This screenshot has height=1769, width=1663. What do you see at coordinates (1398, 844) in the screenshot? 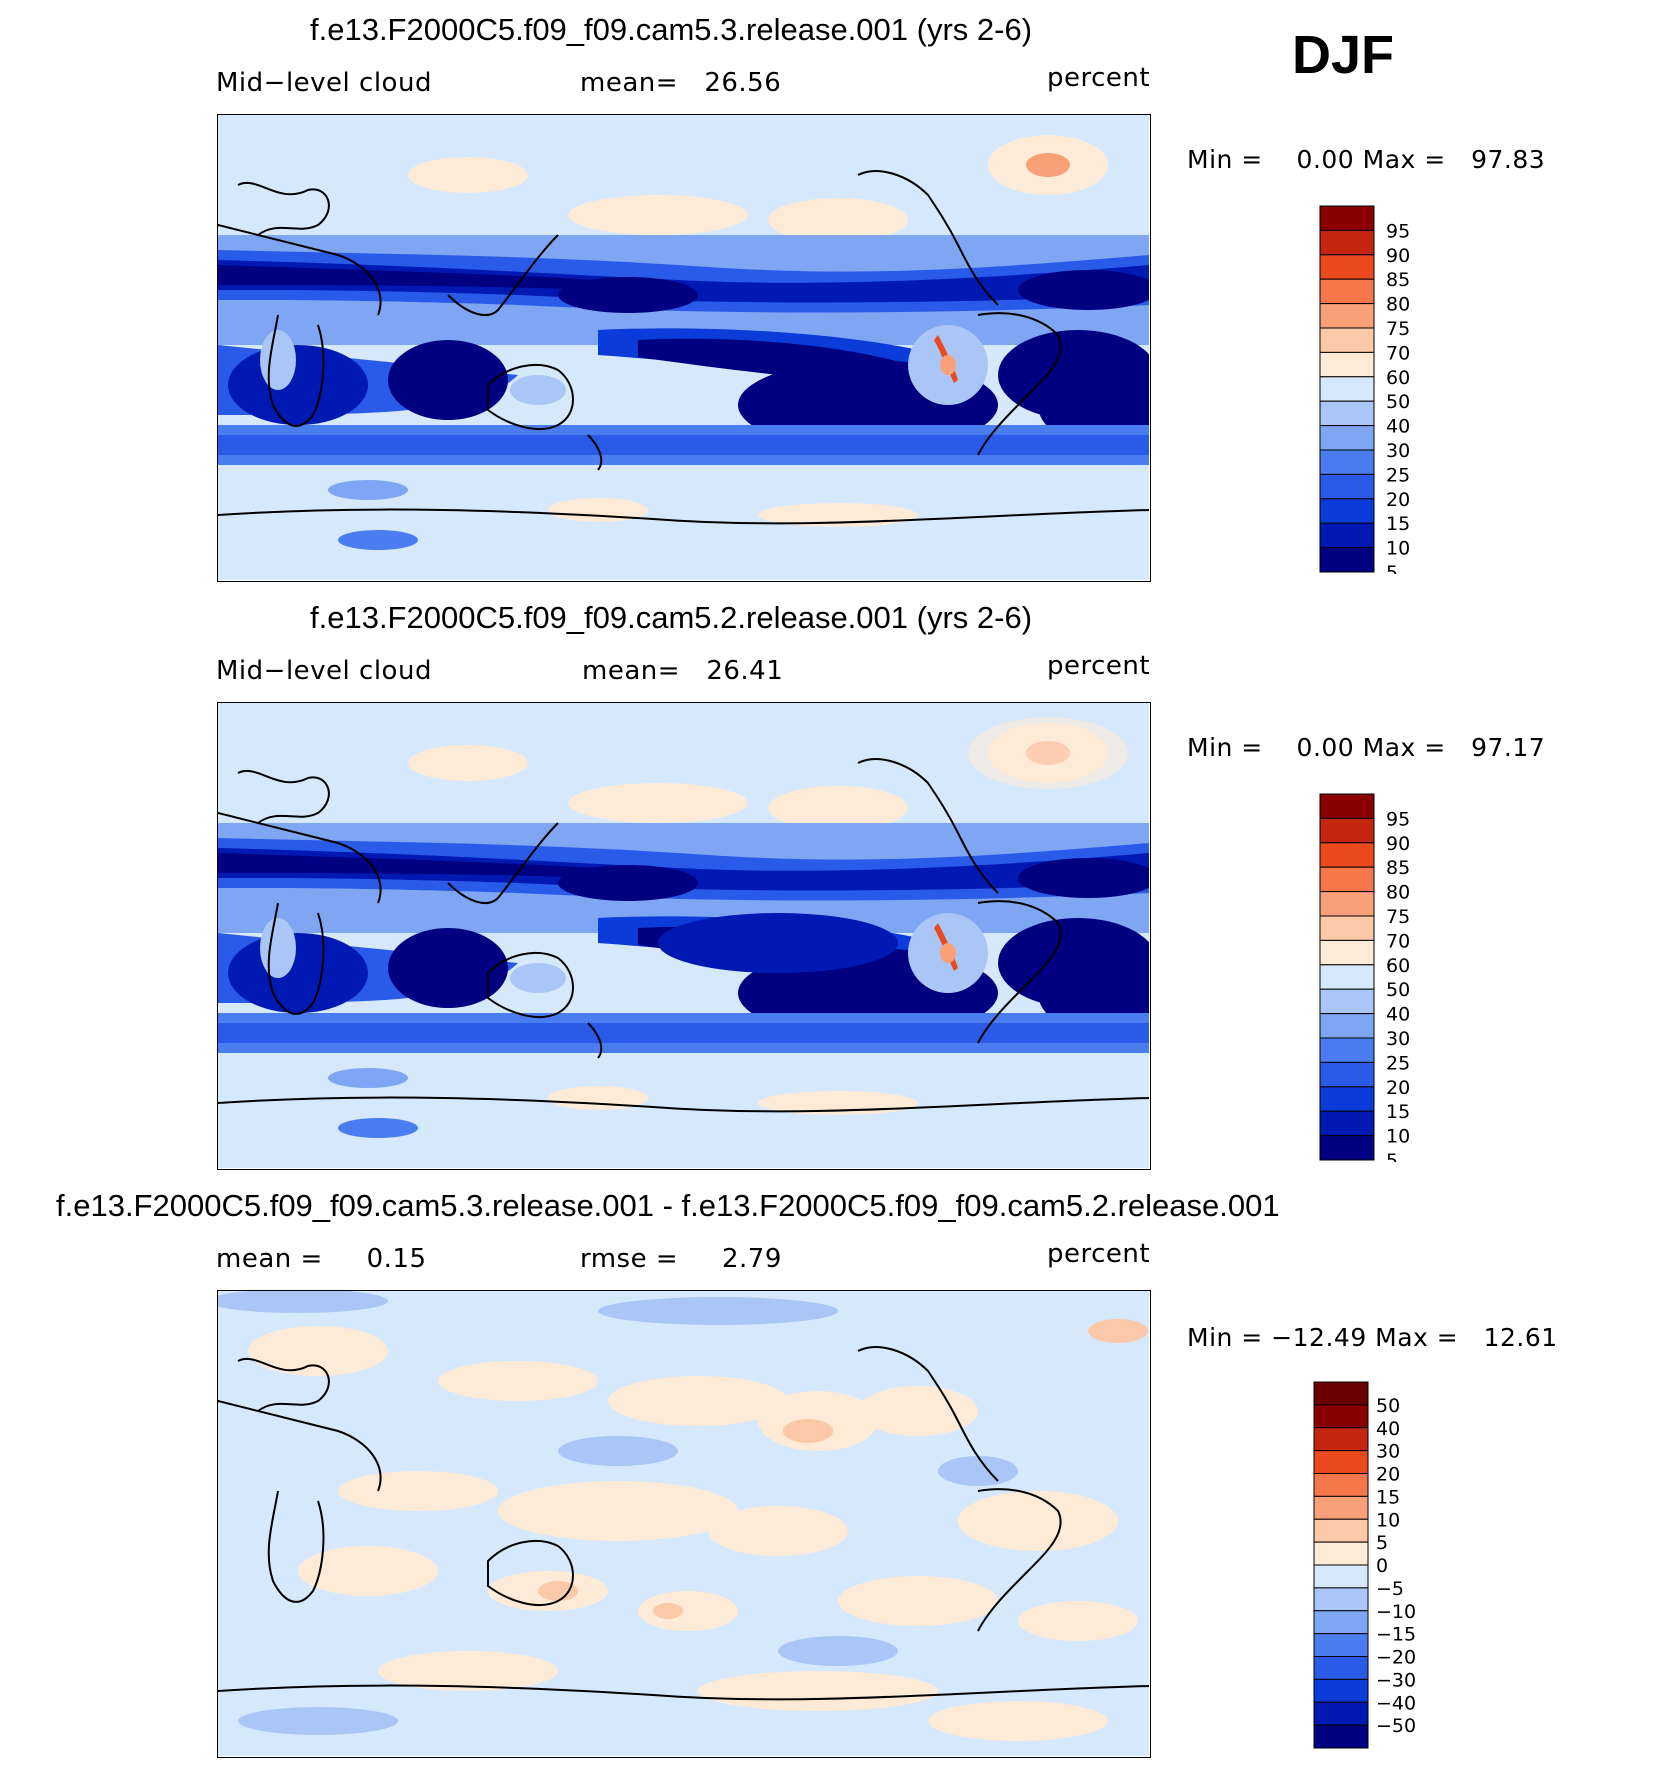
I see `colorbar-tick-label: 90` at bounding box center [1398, 844].